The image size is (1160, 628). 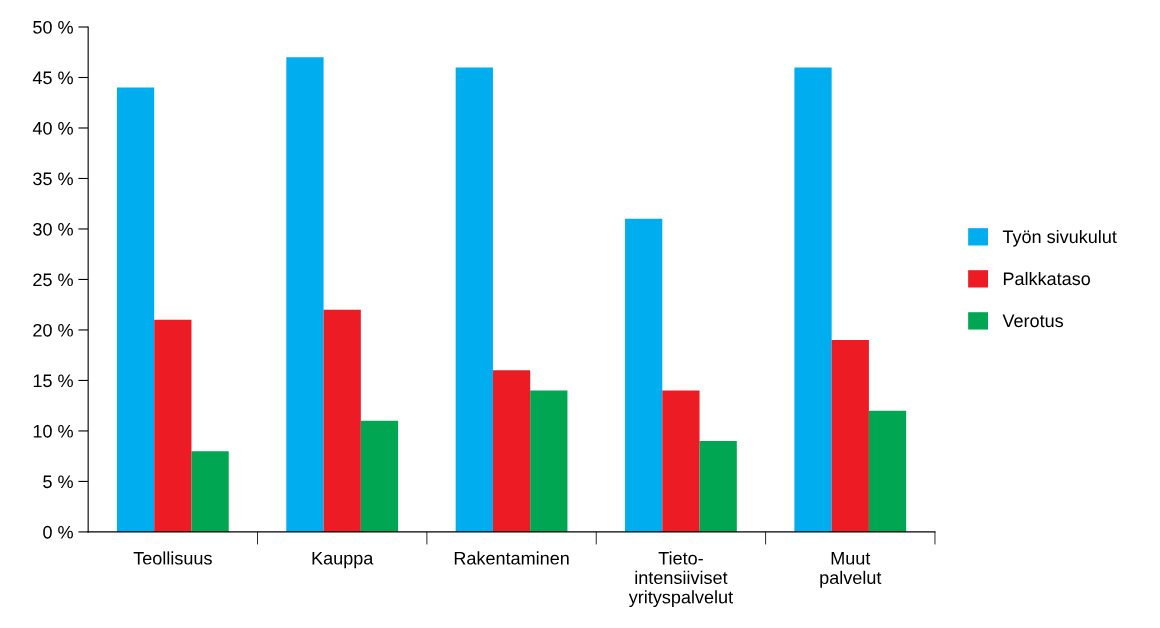 What do you see at coordinates (343, 560) in the screenshot?
I see `x-tick-label: Kauppa` at bounding box center [343, 560].